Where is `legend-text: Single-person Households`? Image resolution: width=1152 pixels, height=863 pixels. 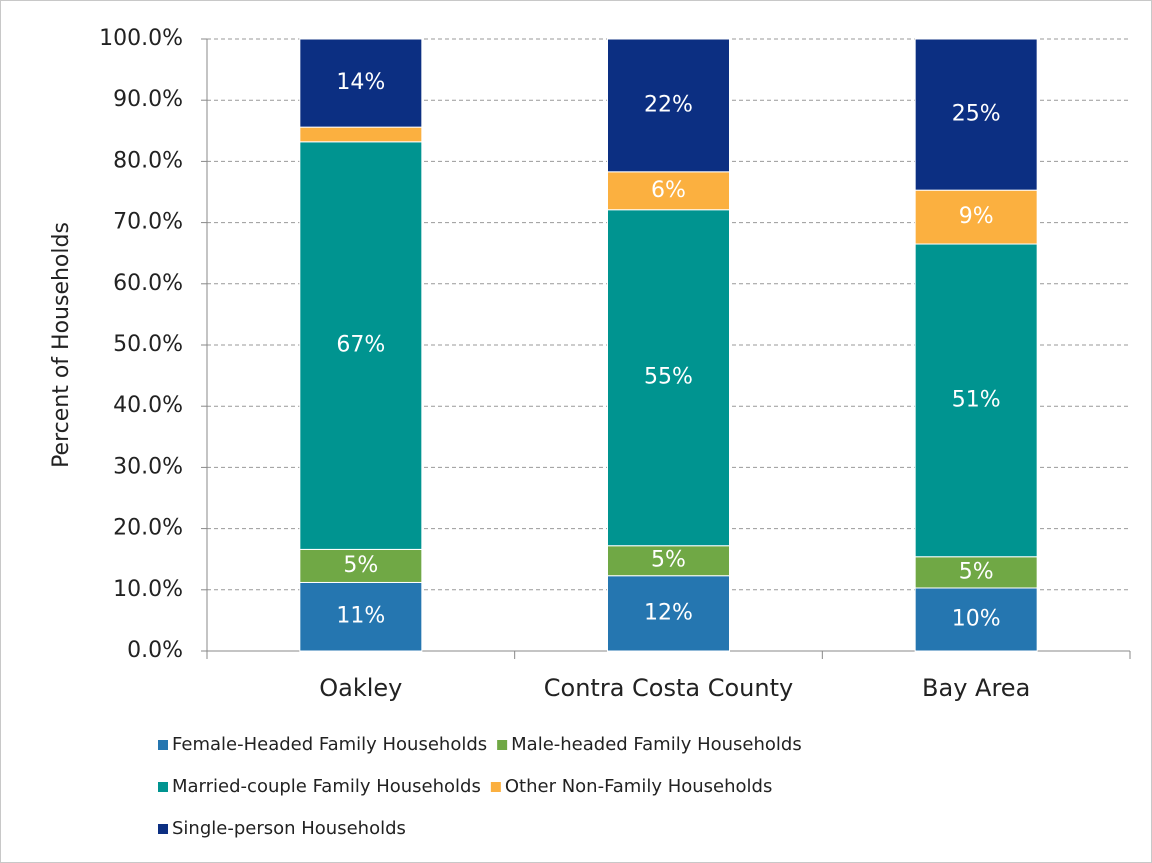
legend-text: Single-person Households is located at coordinates (289, 828).